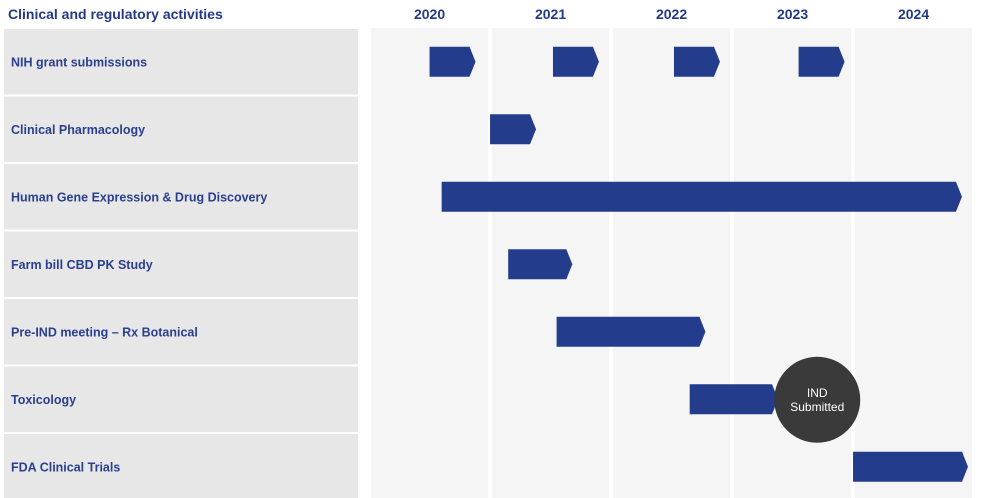 The image size is (1008, 498). I want to click on year-band-2020, so click(430, 263).